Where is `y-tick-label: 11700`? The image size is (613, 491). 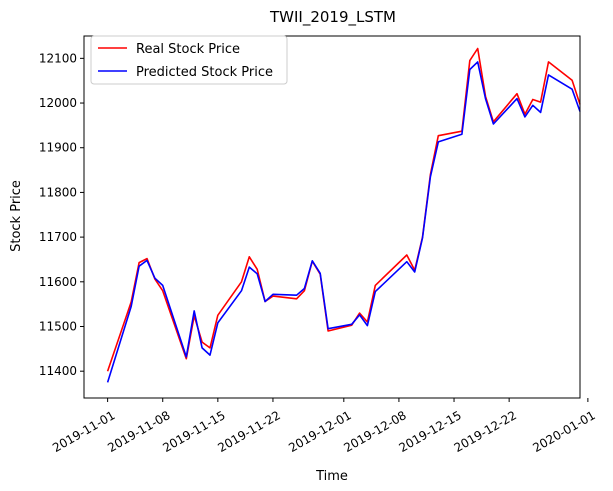 y-tick-label: 11700 is located at coordinates (58, 237).